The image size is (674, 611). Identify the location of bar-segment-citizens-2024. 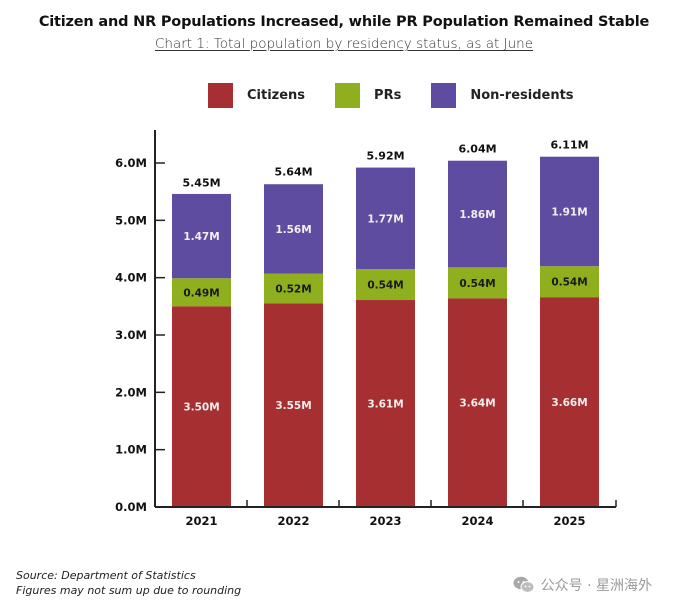
(477, 402).